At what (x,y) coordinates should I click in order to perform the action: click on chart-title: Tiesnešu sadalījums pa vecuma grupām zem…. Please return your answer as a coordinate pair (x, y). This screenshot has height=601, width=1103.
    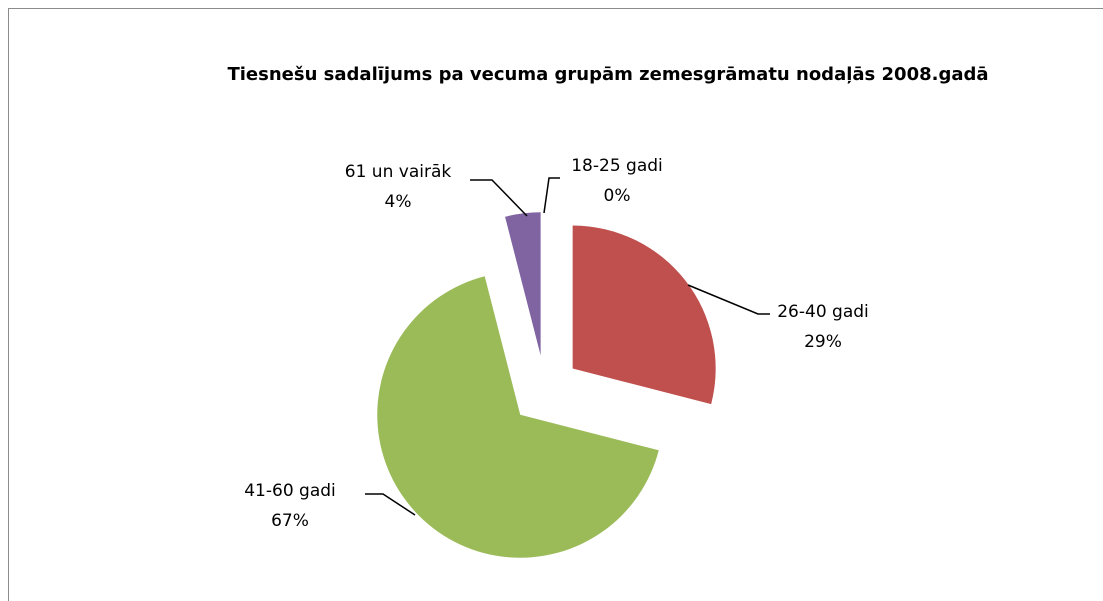
    Looking at the image, I should click on (607, 74).